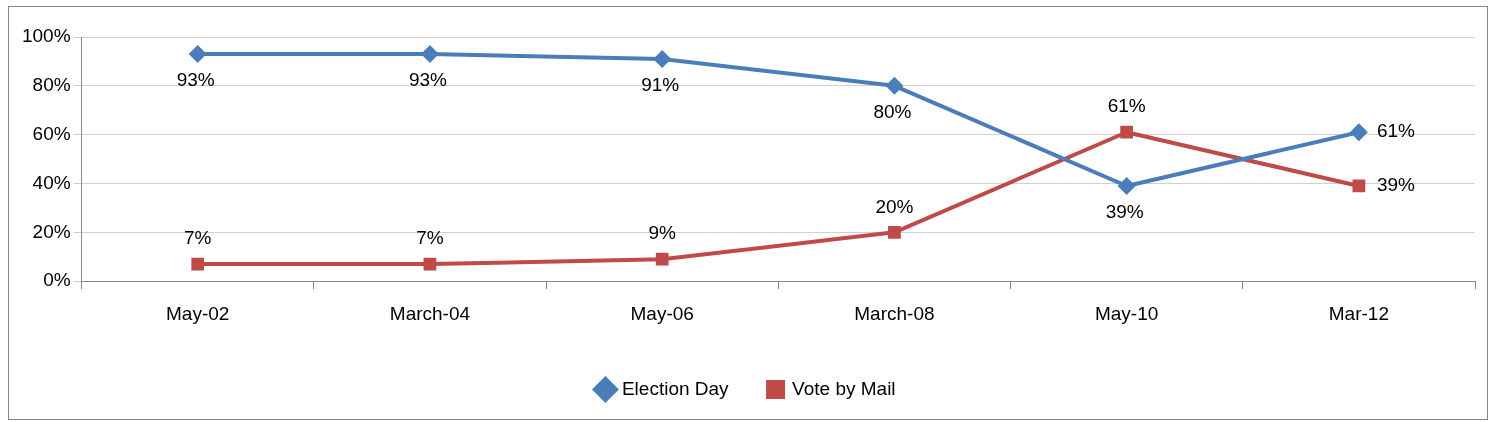 The image size is (1493, 422). Describe the element at coordinates (660, 85) in the screenshot. I see `data-label: 91%` at that location.